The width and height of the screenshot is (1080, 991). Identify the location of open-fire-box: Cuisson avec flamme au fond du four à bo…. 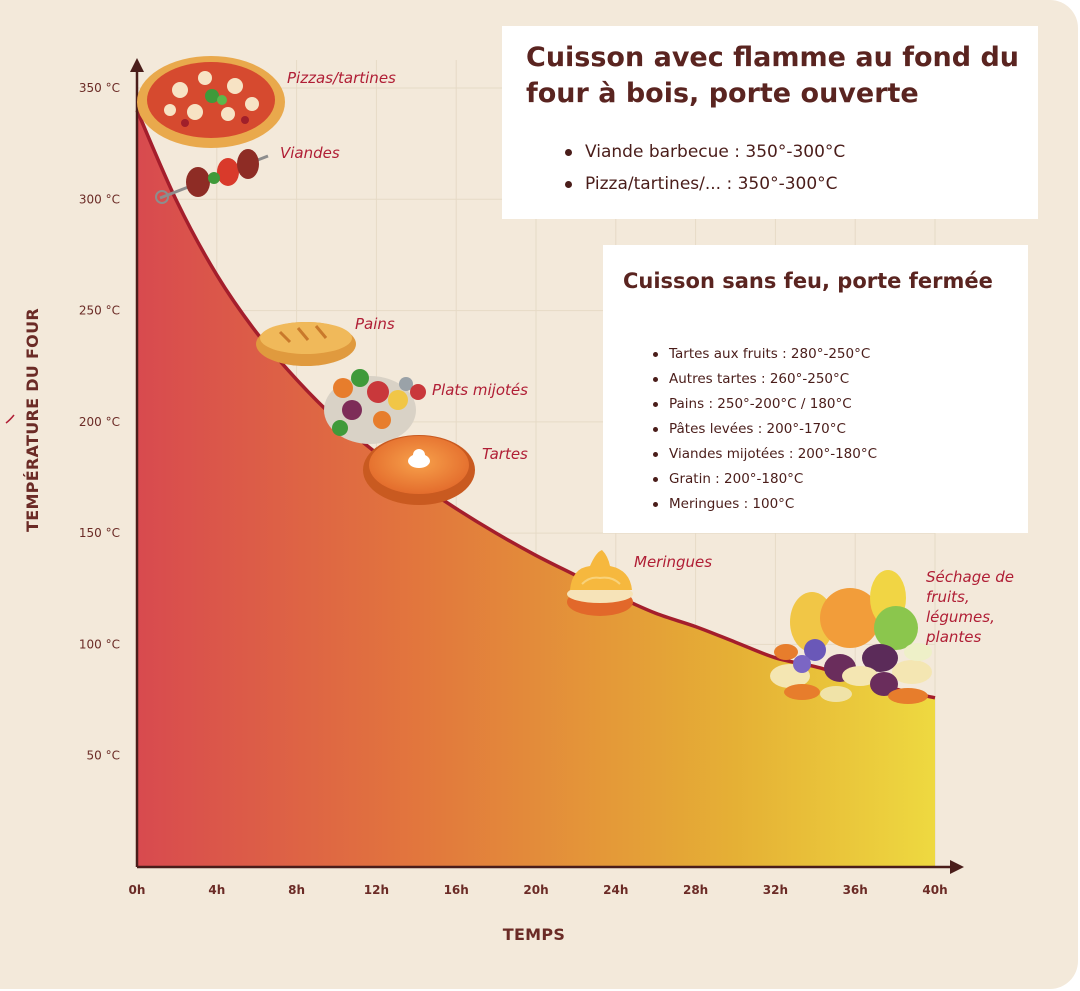
(770, 122).